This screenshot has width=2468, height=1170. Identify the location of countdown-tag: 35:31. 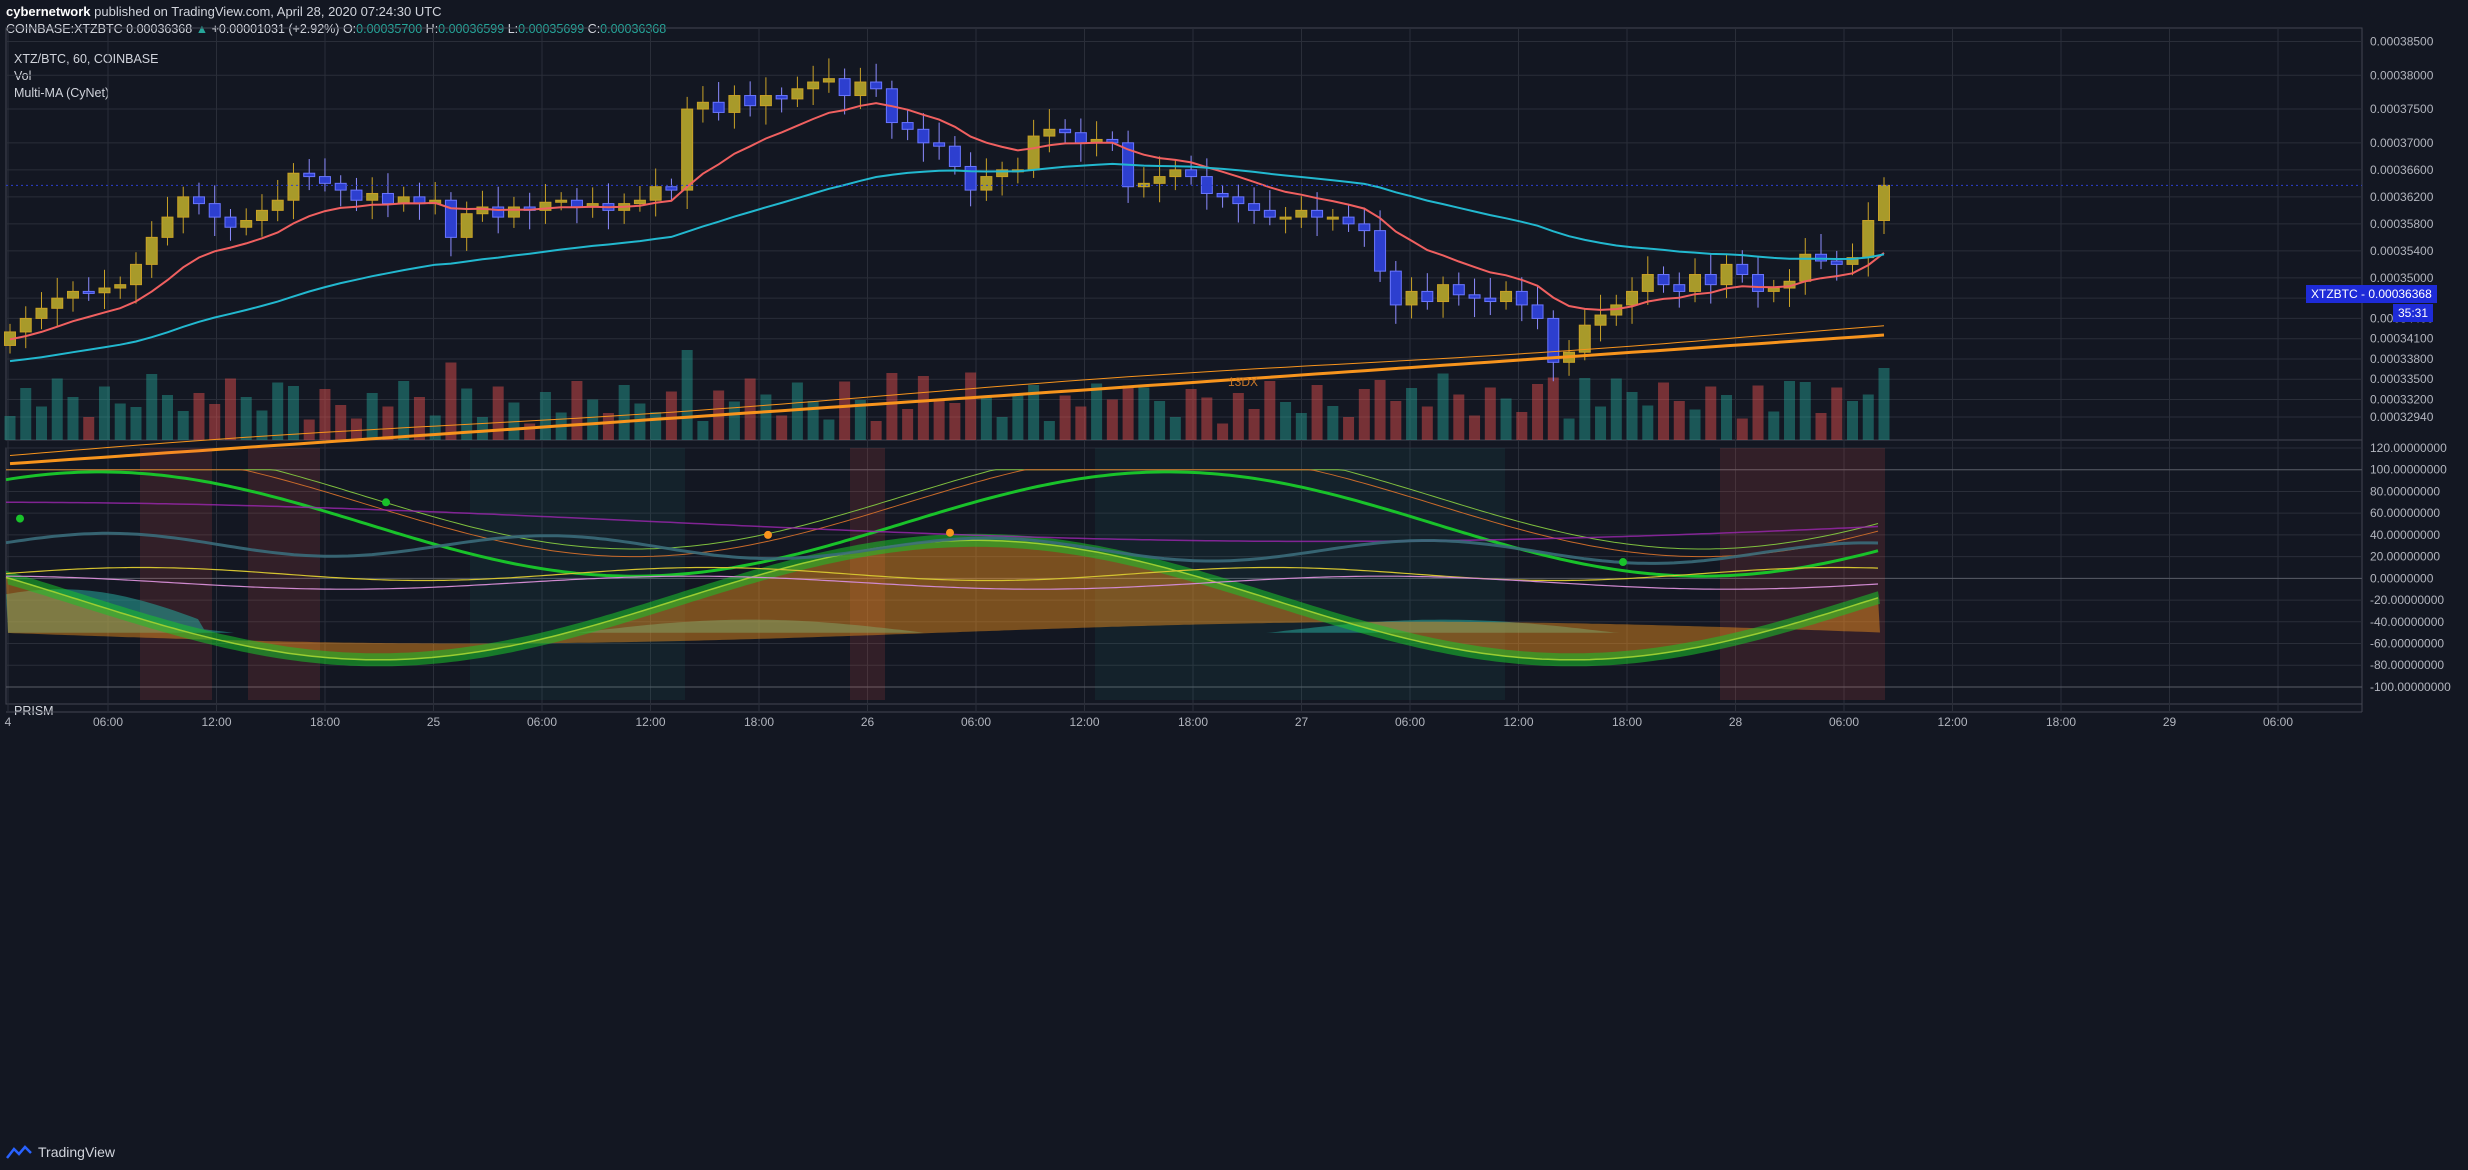
(2413, 313).